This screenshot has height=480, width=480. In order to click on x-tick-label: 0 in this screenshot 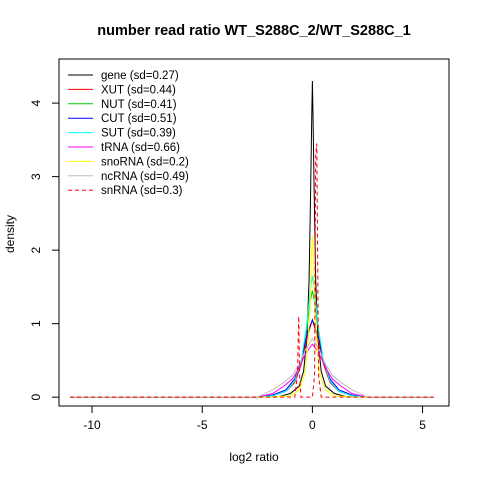, I will do `click(312, 425)`.